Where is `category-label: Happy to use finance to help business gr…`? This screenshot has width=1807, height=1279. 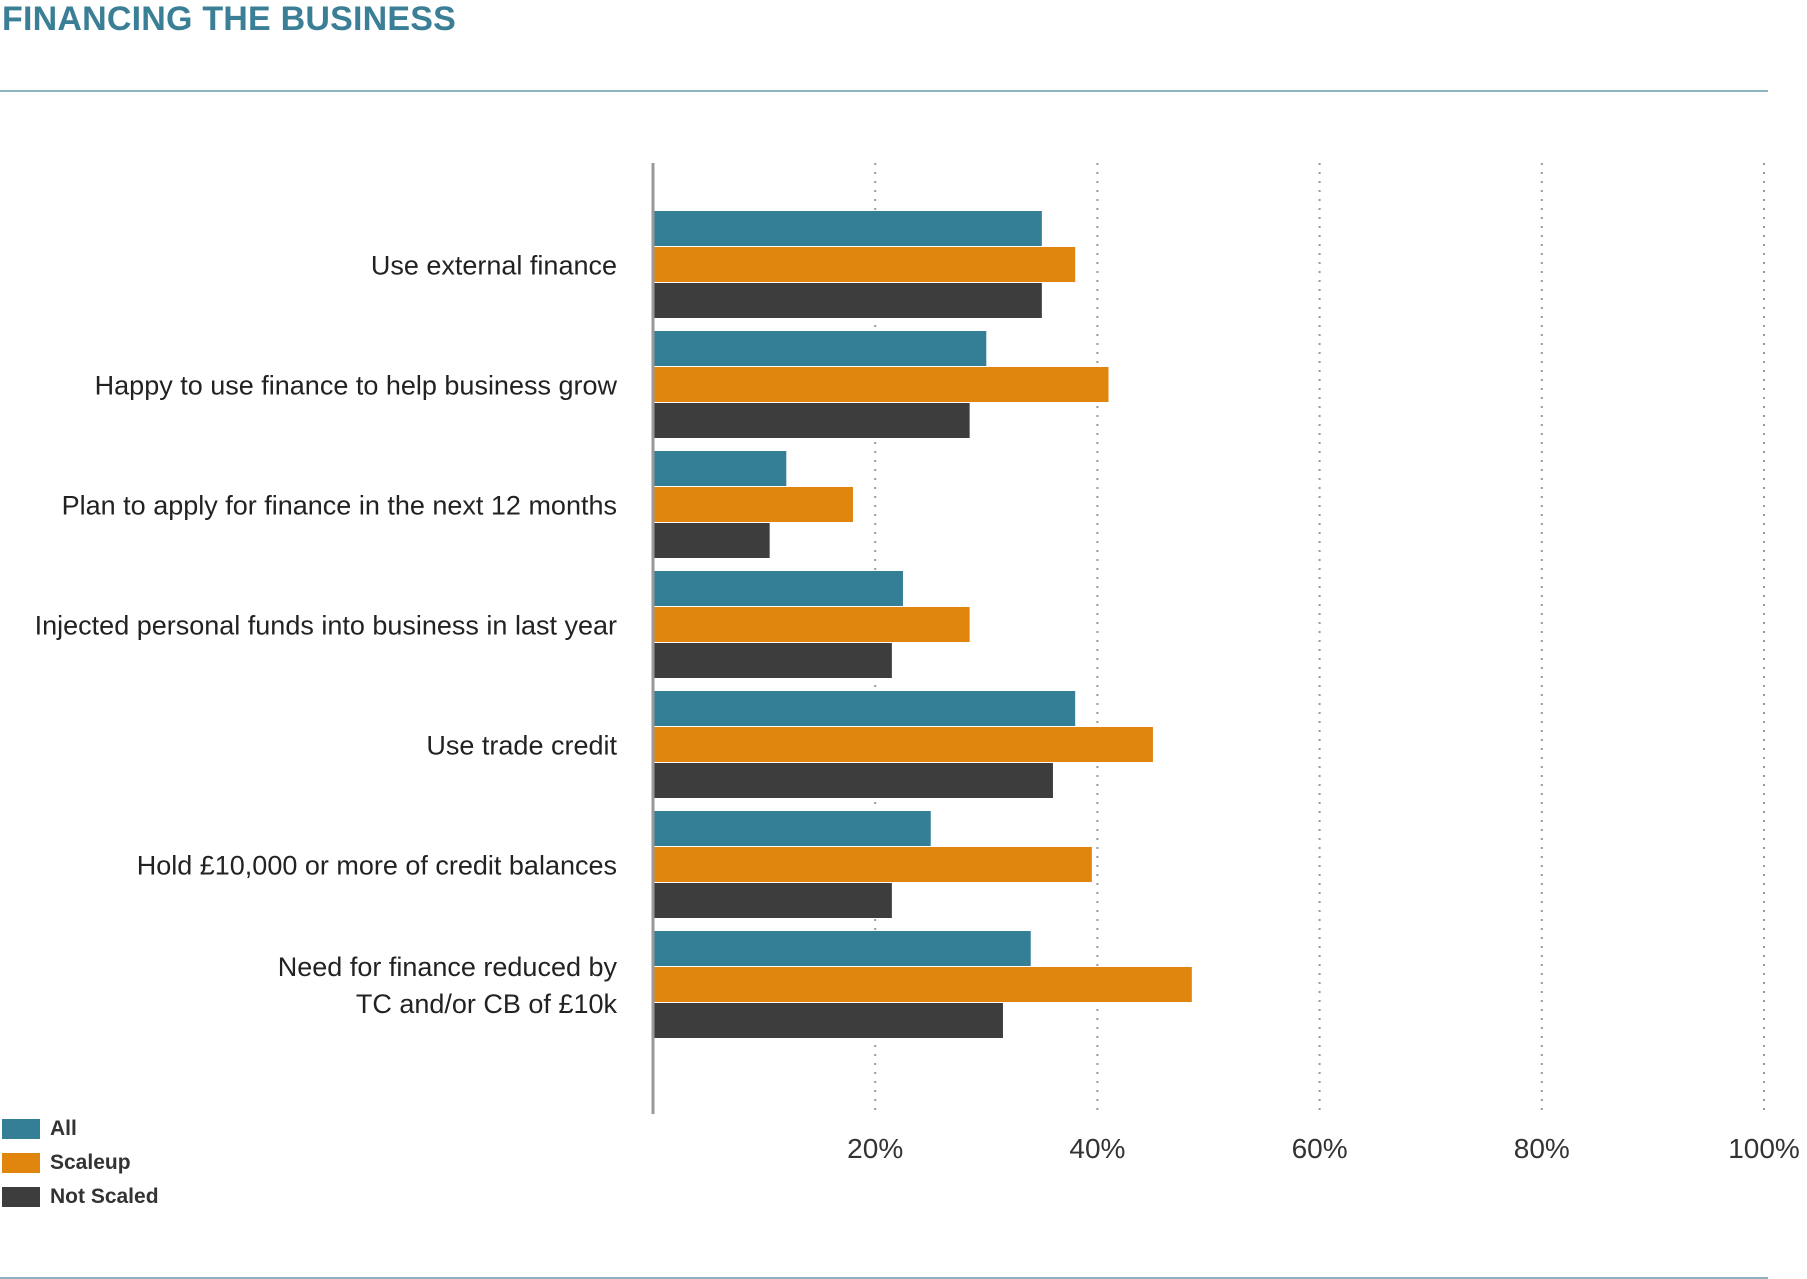
category-label: Happy to use finance to help business gr… is located at coordinates (356, 386).